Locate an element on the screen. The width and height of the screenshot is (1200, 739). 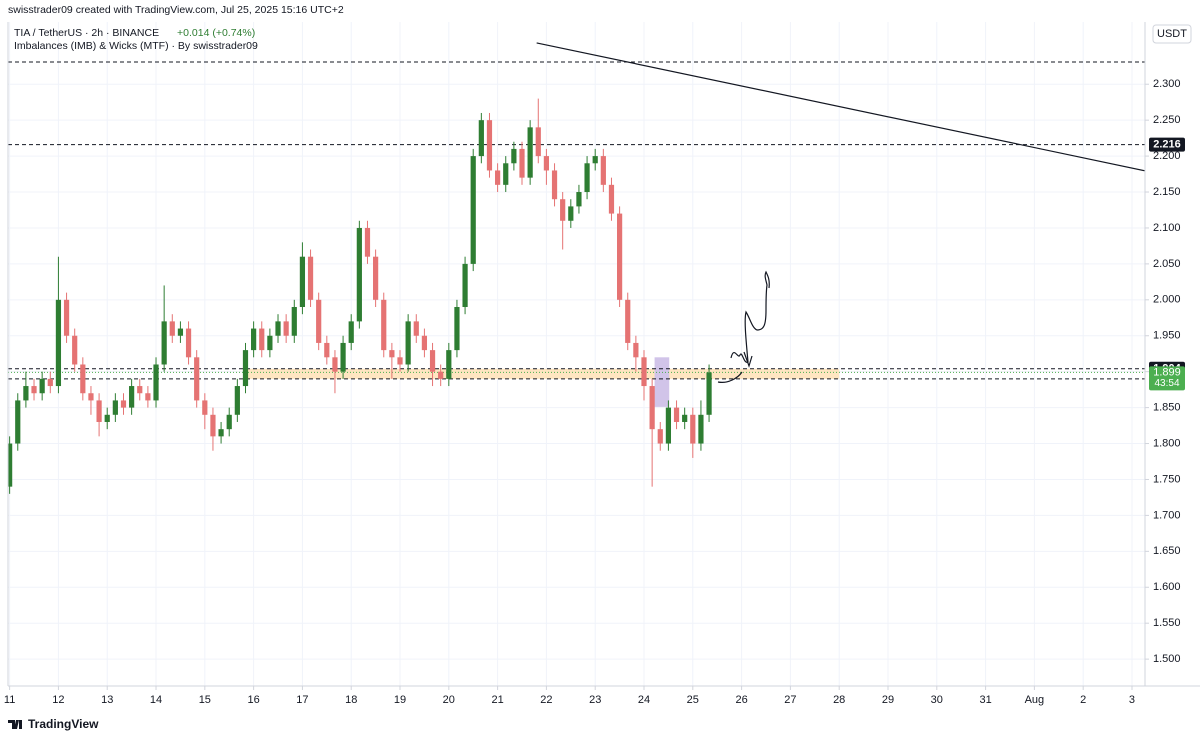
x-tick-label: 26 is located at coordinates (741, 700).